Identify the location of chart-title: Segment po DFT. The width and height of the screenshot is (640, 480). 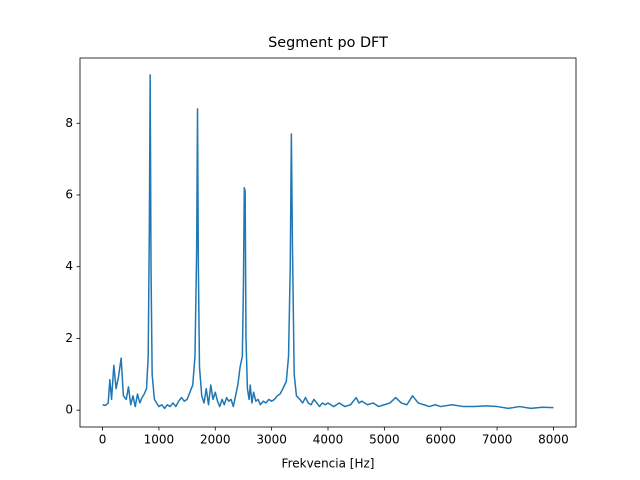
(328, 43).